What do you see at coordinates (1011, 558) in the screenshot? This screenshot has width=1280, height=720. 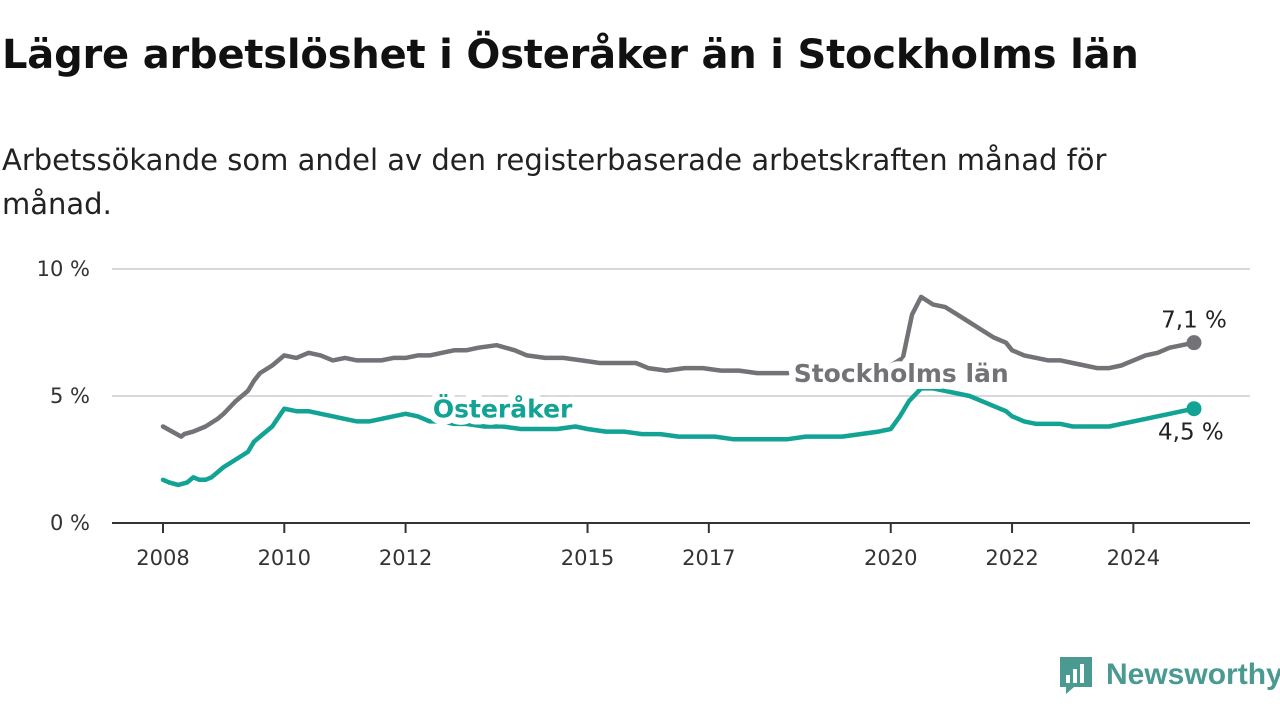 I see `x-tick-label: 2022` at bounding box center [1011, 558].